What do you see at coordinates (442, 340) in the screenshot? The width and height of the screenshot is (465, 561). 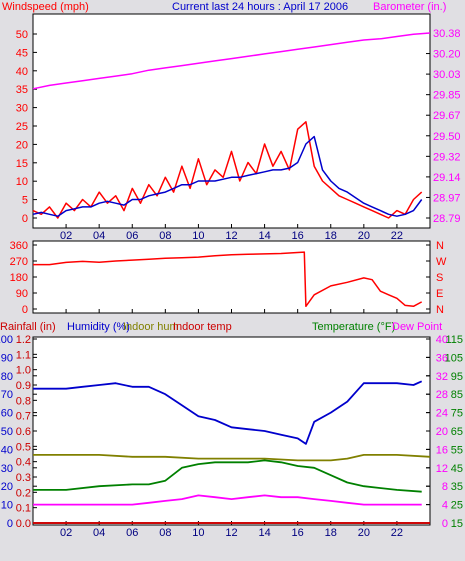 I see `dew-point-tick-label: 40` at bounding box center [442, 340].